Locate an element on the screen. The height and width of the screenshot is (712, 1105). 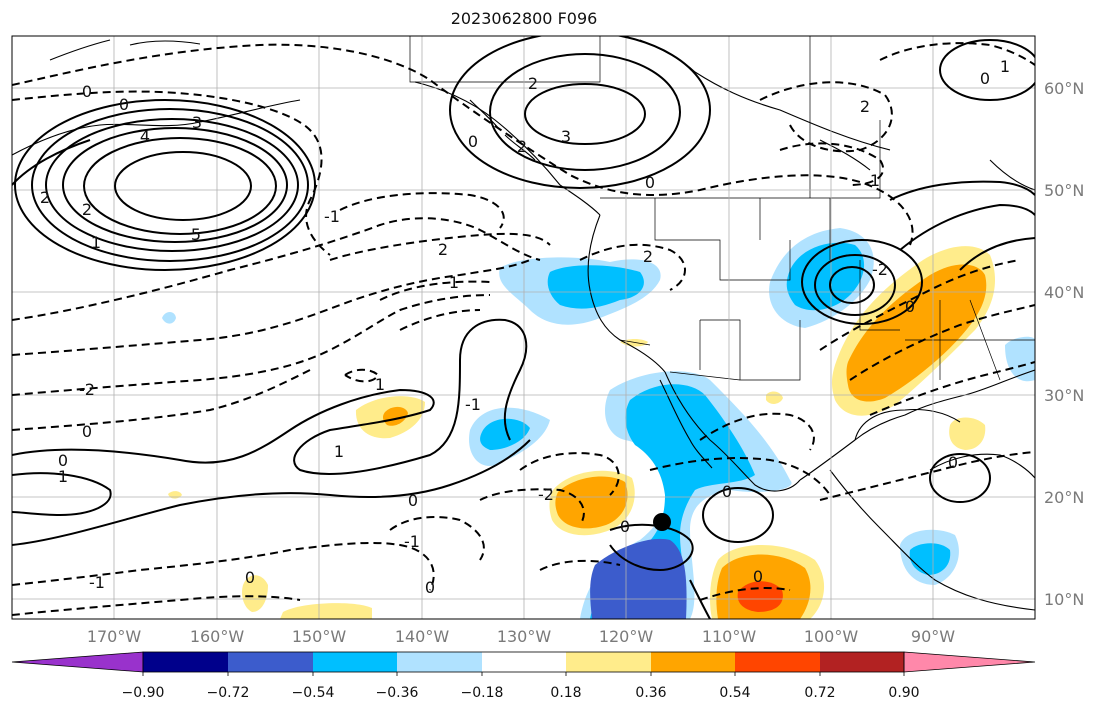
lat-tick-labels: 60°N 50°N 40°N 30°N 20°N 10°N is located at coordinates (1064, 344).